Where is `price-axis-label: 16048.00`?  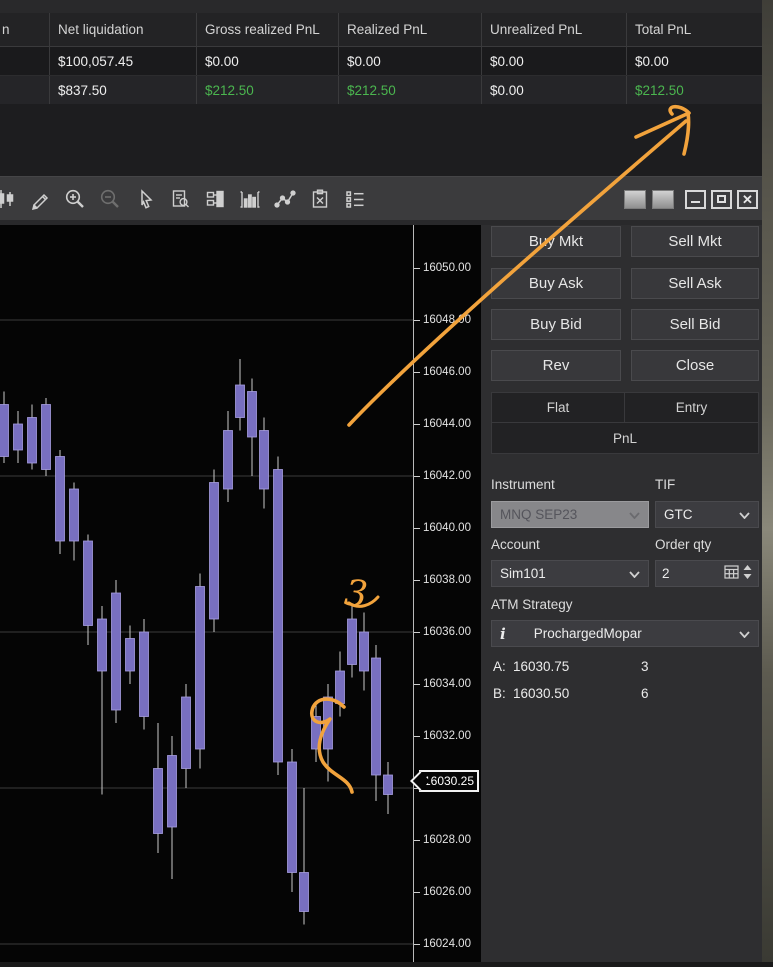 price-axis-label: 16048.00 is located at coordinates (442, 320).